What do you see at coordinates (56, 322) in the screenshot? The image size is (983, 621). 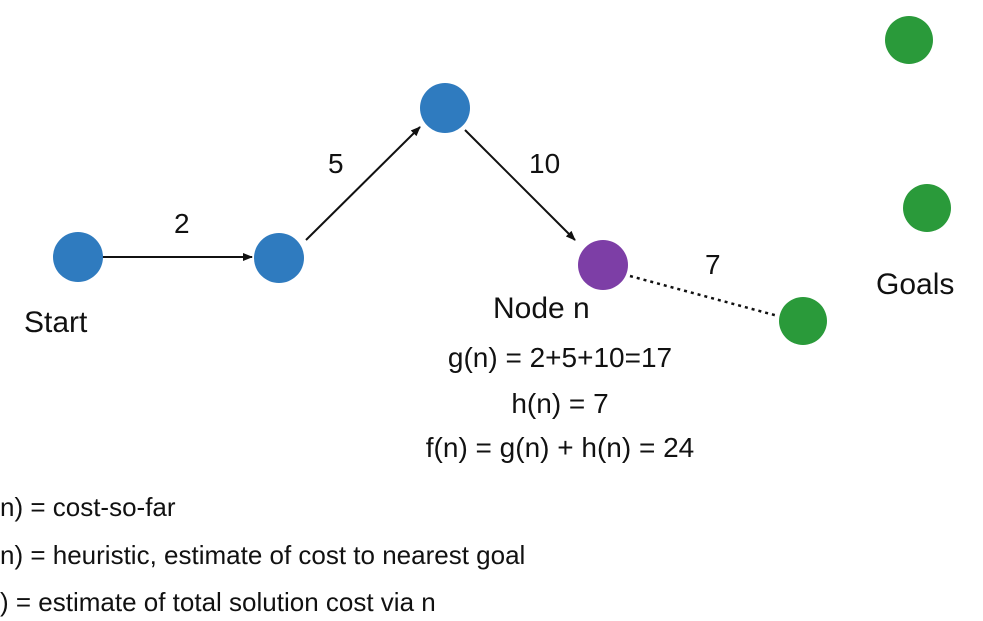 I see `start-label: Start` at bounding box center [56, 322].